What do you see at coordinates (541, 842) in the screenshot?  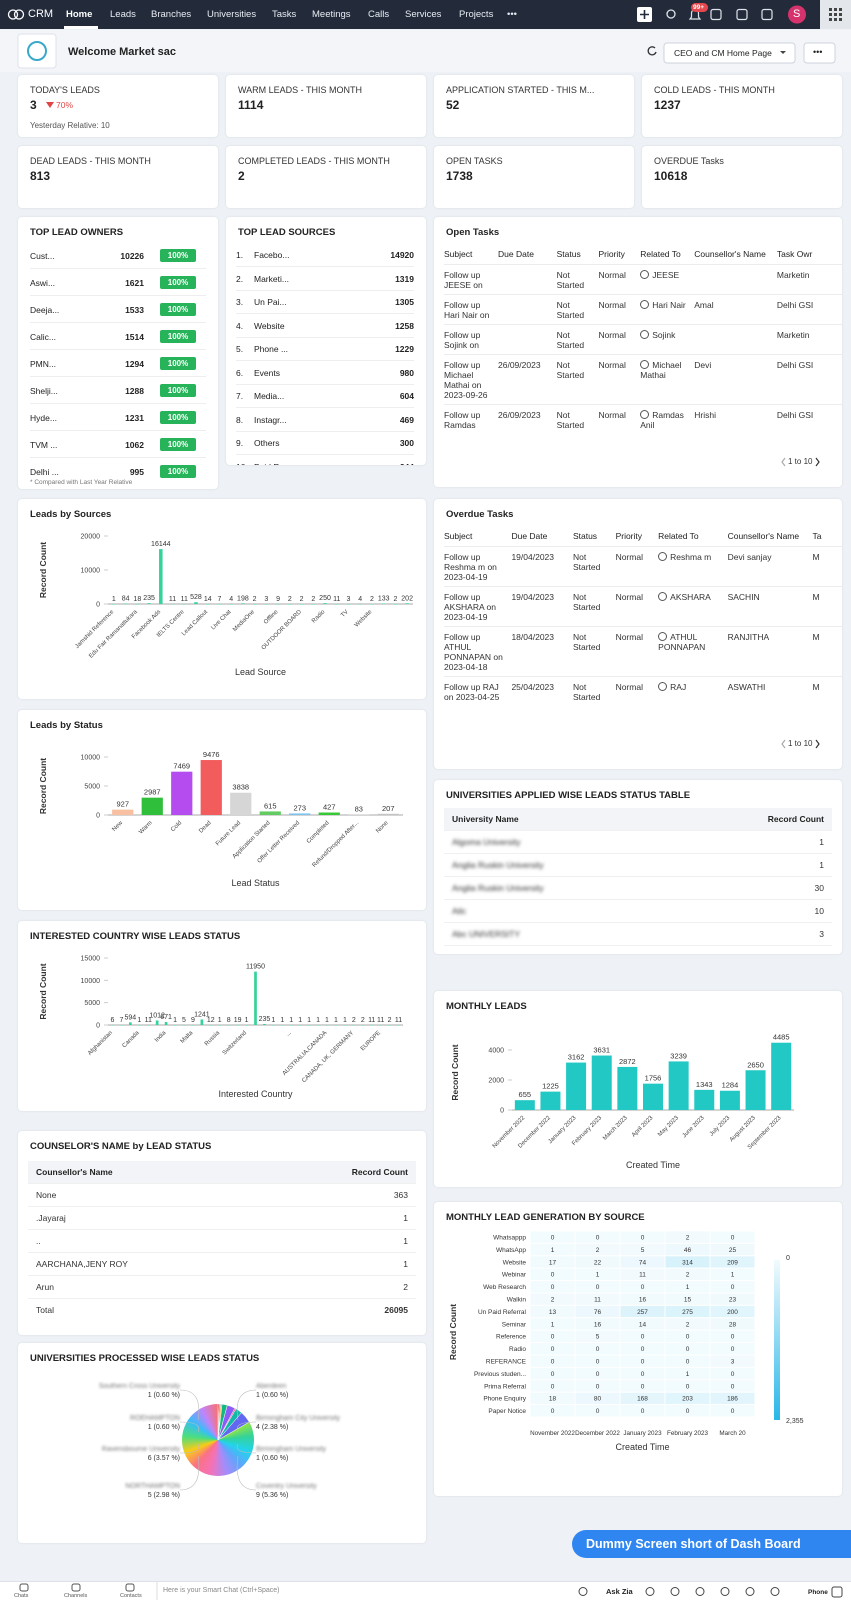 I see `table-cell: Algoma University` at bounding box center [541, 842].